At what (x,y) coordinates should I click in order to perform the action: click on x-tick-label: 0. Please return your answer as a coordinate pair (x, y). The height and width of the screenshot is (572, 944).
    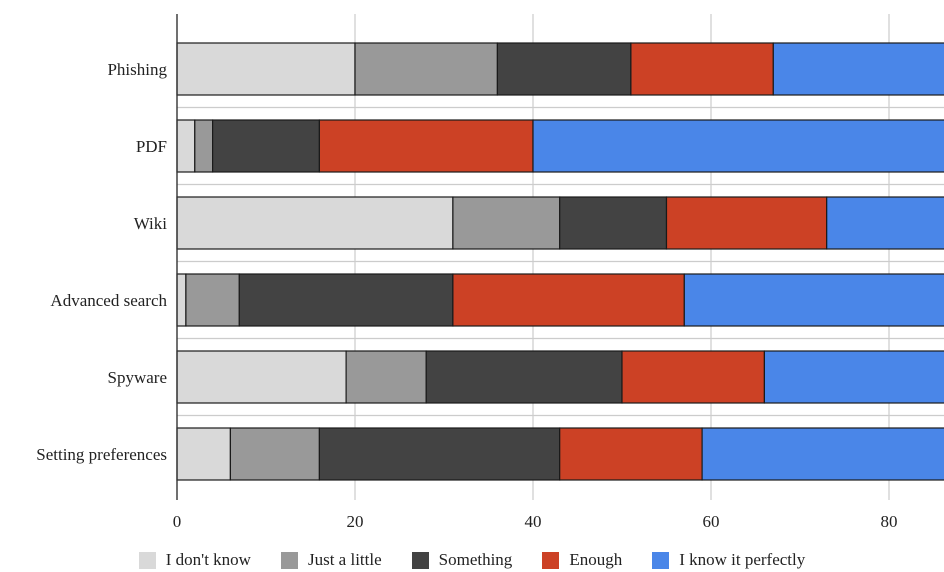
    Looking at the image, I should click on (177, 521).